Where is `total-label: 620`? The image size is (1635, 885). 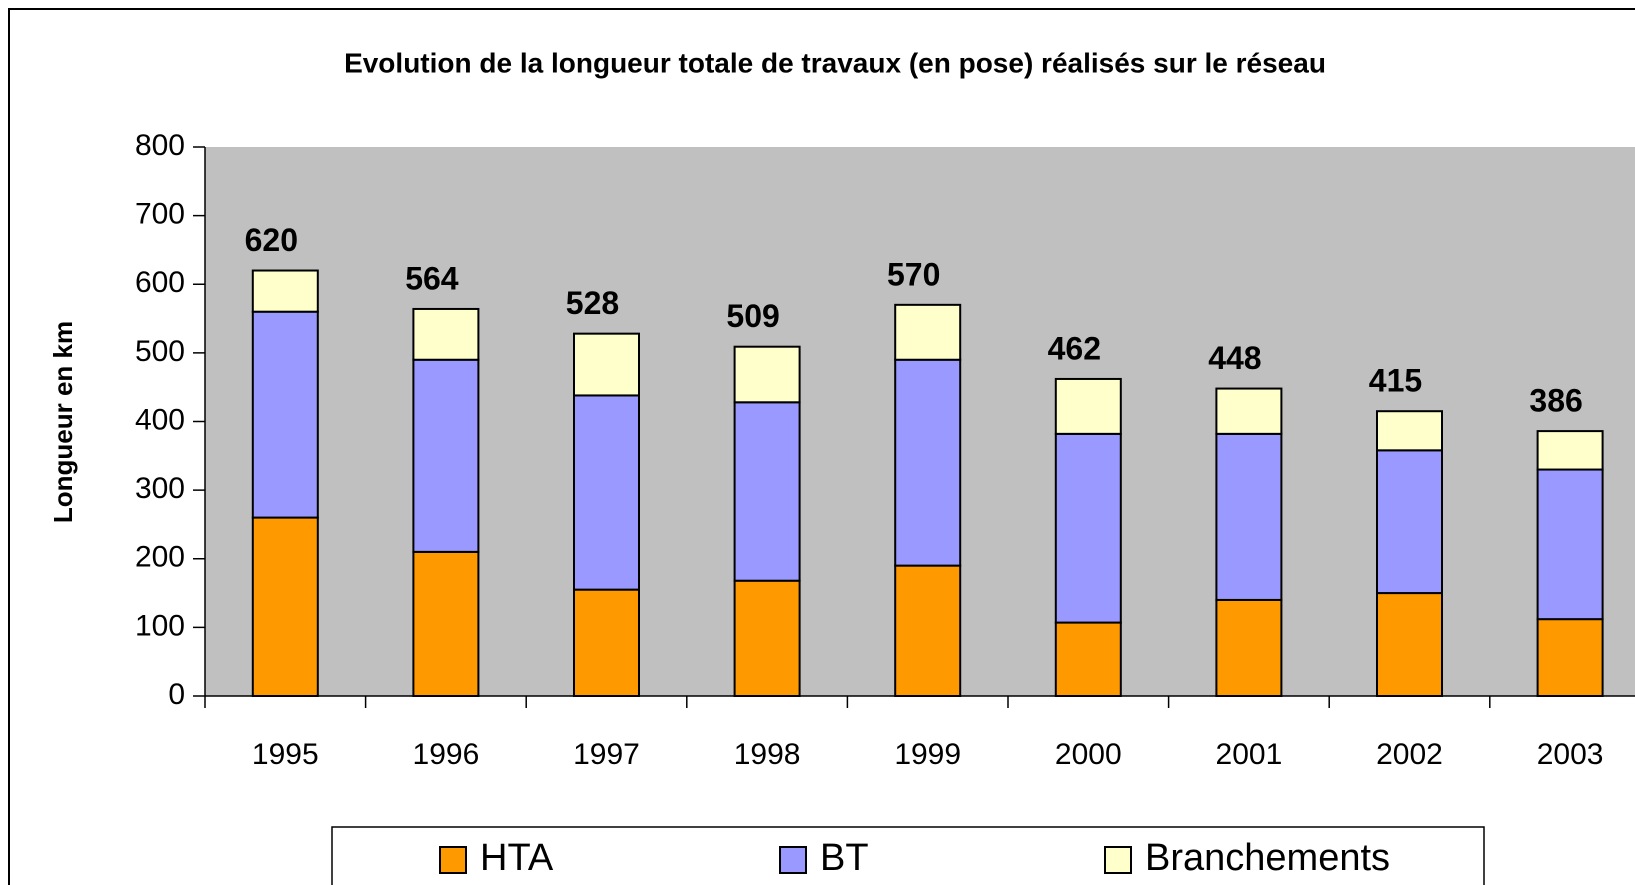 total-label: 620 is located at coordinates (271, 240).